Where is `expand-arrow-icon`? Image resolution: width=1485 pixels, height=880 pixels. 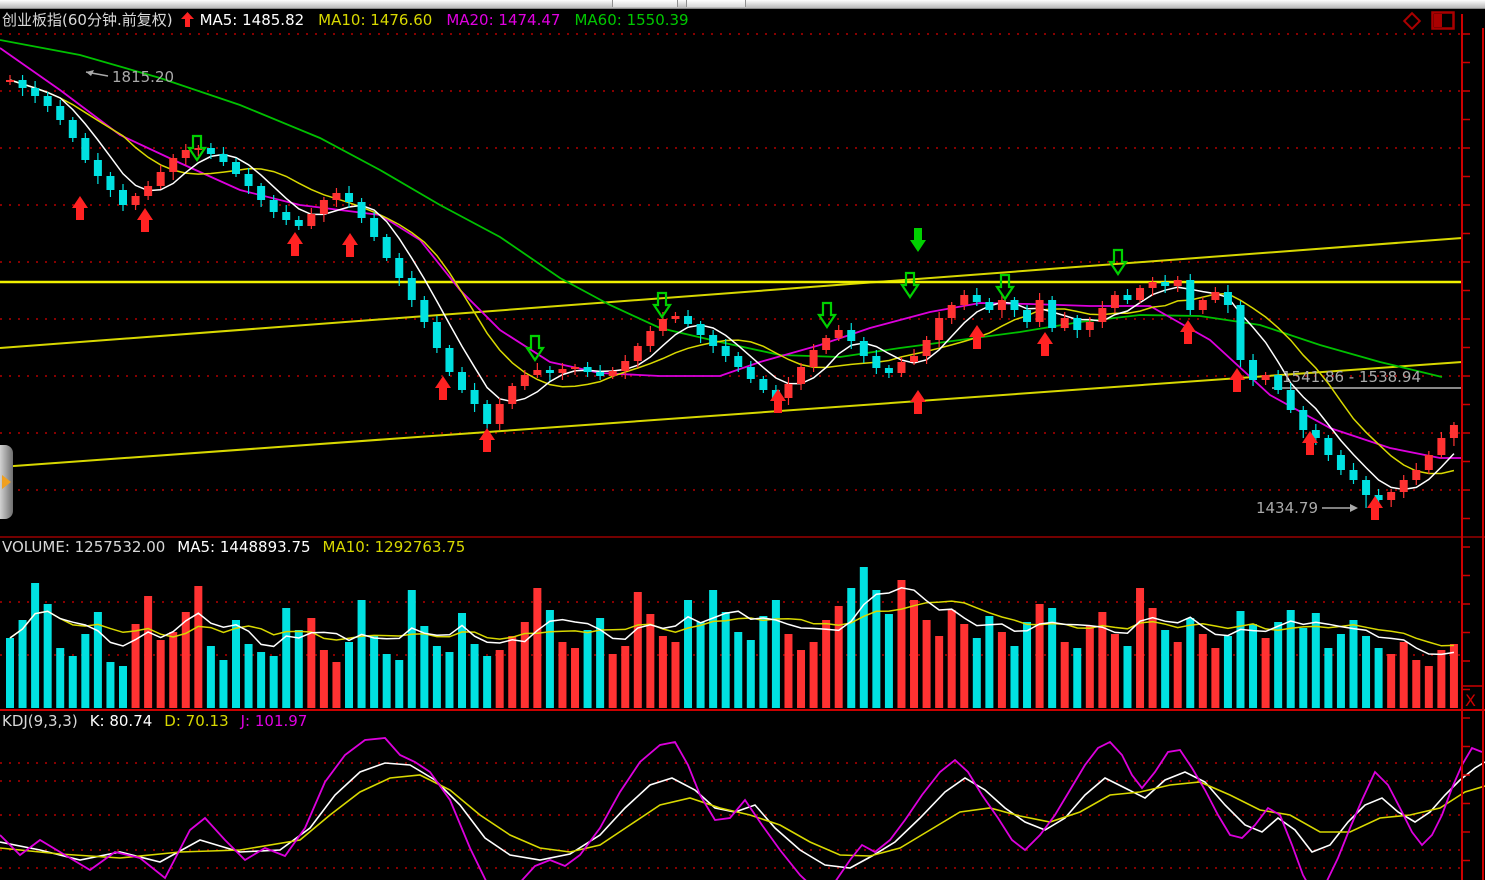
expand-arrow-icon is located at coordinates (6, 482).